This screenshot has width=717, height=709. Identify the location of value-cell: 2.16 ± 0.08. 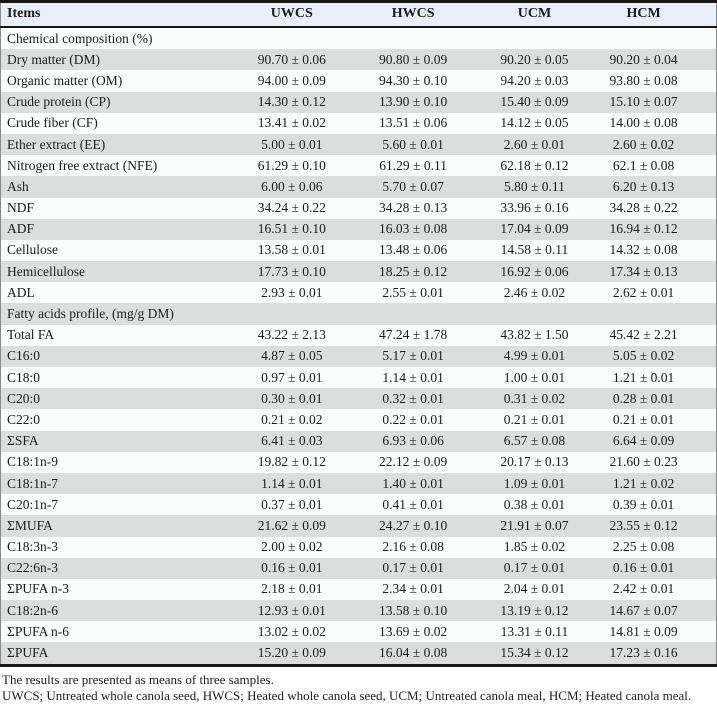
(413, 547).